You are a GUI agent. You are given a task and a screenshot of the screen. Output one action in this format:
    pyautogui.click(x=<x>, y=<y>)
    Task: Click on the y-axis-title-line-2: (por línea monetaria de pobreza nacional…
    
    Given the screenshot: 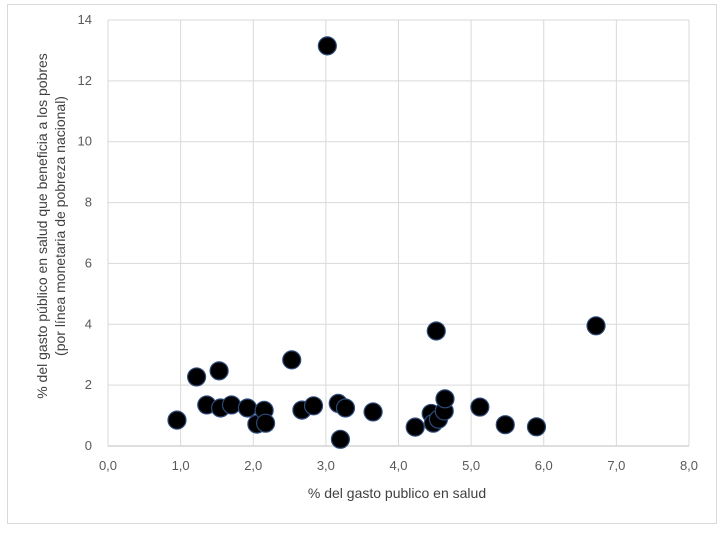 What is the action you would take?
    pyautogui.click(x=60, y=226)
    